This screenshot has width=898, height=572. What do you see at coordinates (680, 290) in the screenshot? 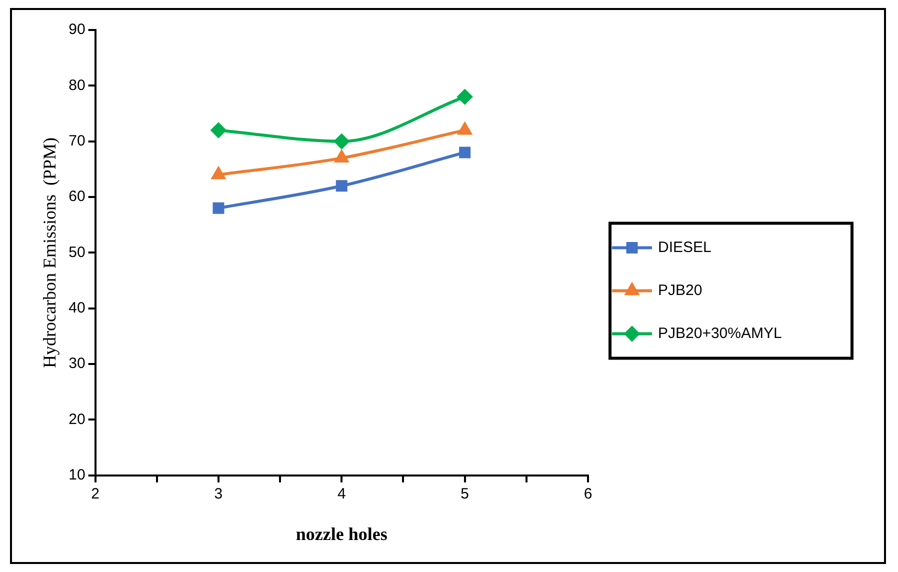
I see `legend-label: PJB20` at bounding box center [680, 290].